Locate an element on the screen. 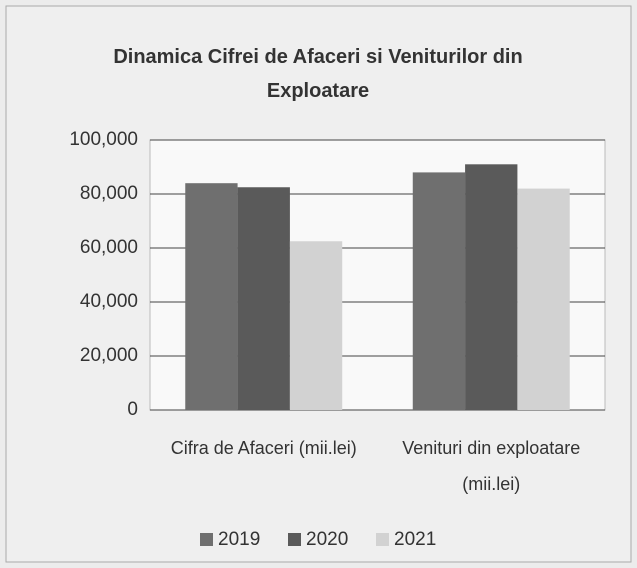 This screenshot has width=637, height=568. legend-label: 2020 is located at coordinates (327, 539).